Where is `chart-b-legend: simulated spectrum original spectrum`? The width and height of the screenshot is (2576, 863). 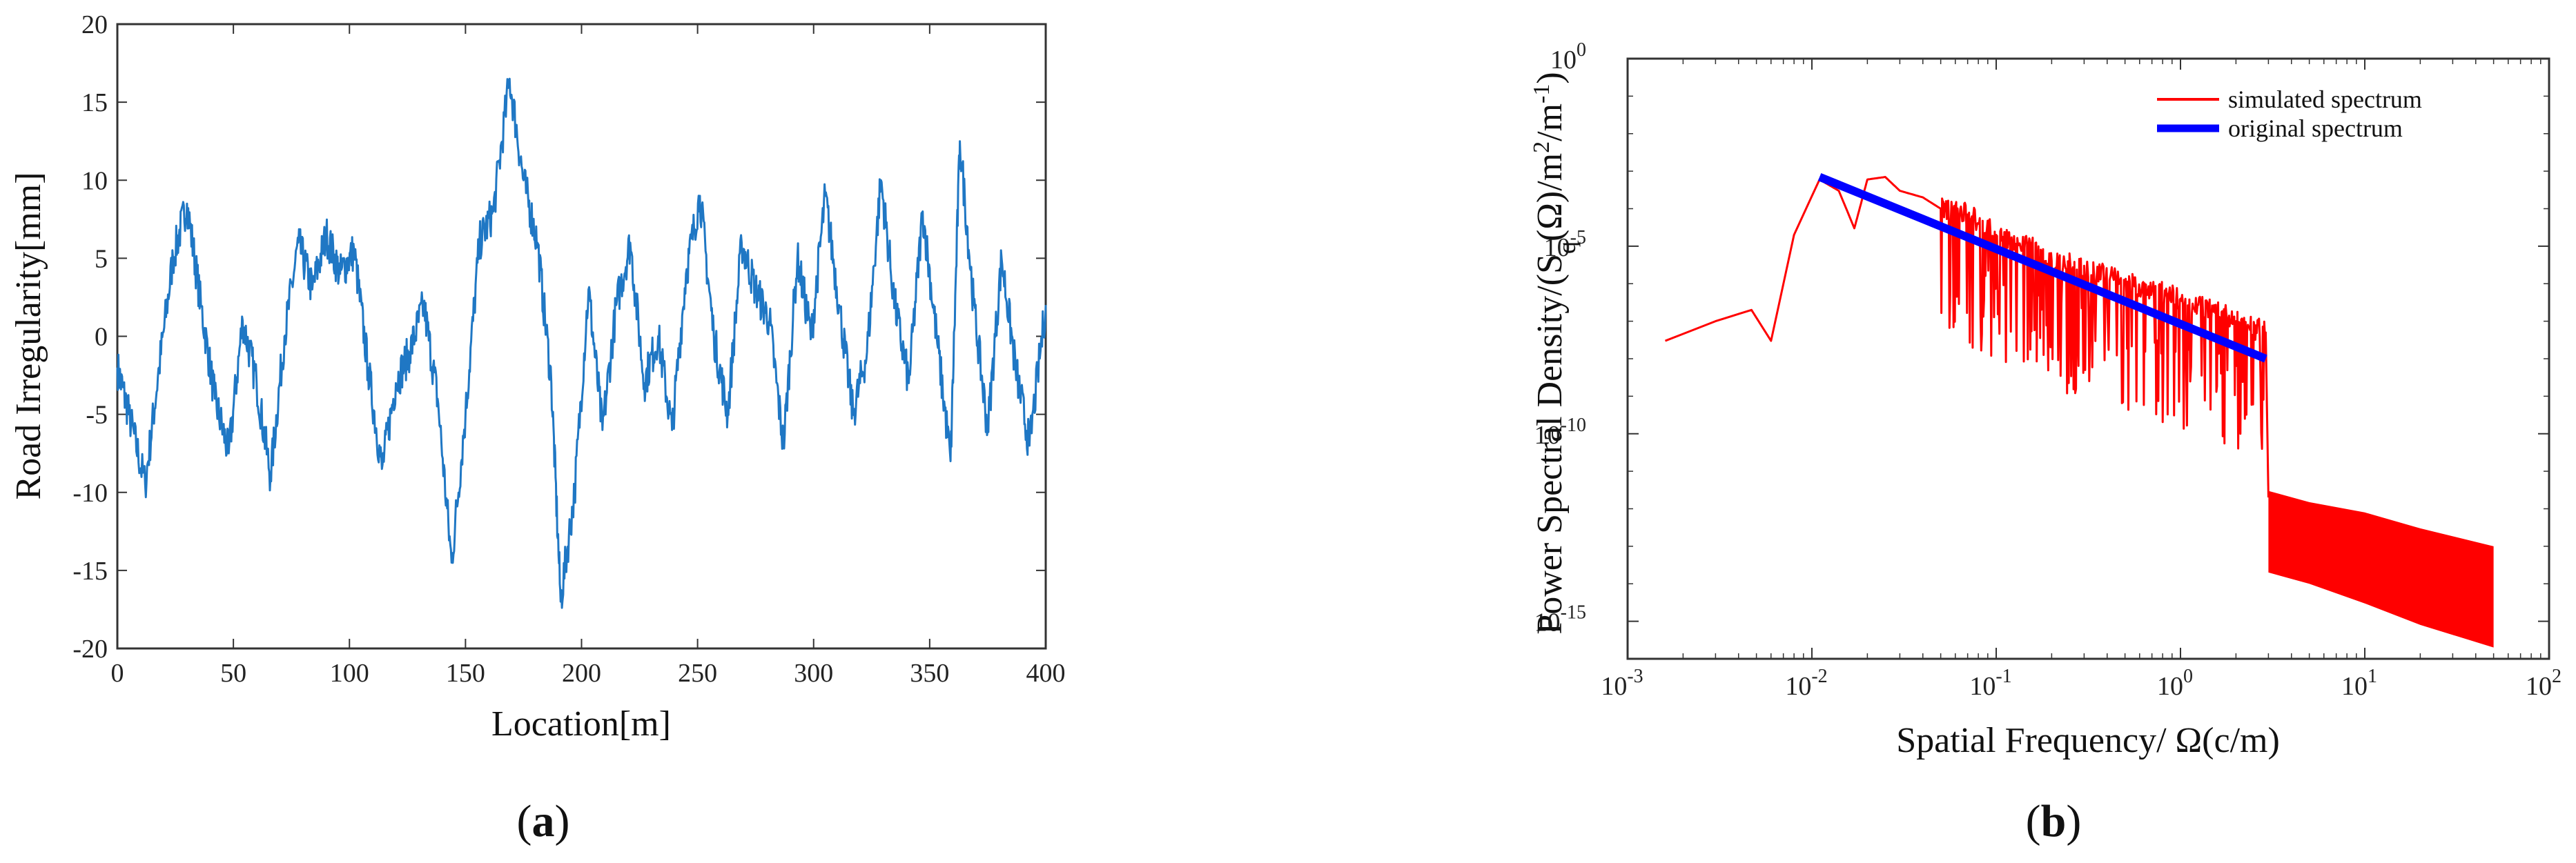 chart-b-legend: simulated spectrum original spectrum is located at coordinates (2289, 114).